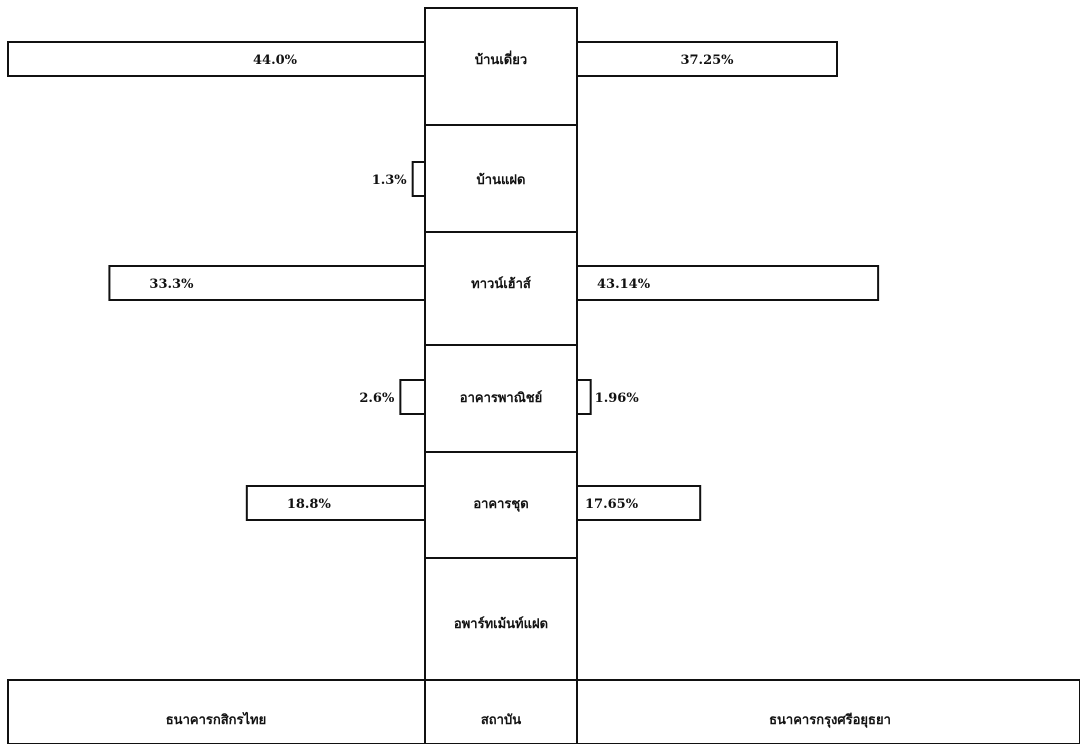  I want to click on footer-center-header: สถาบัน, so click(501, 720).